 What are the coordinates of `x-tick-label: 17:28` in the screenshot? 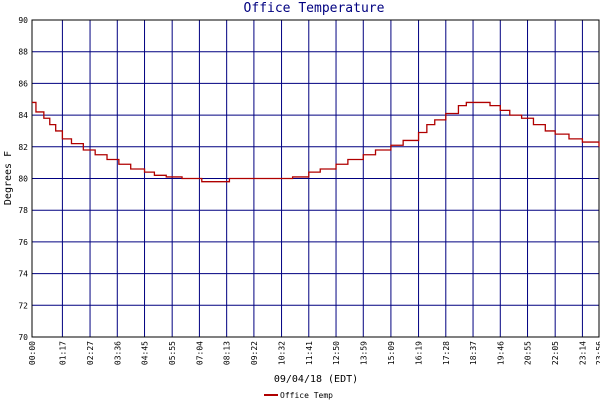 It's located at (446, 353).